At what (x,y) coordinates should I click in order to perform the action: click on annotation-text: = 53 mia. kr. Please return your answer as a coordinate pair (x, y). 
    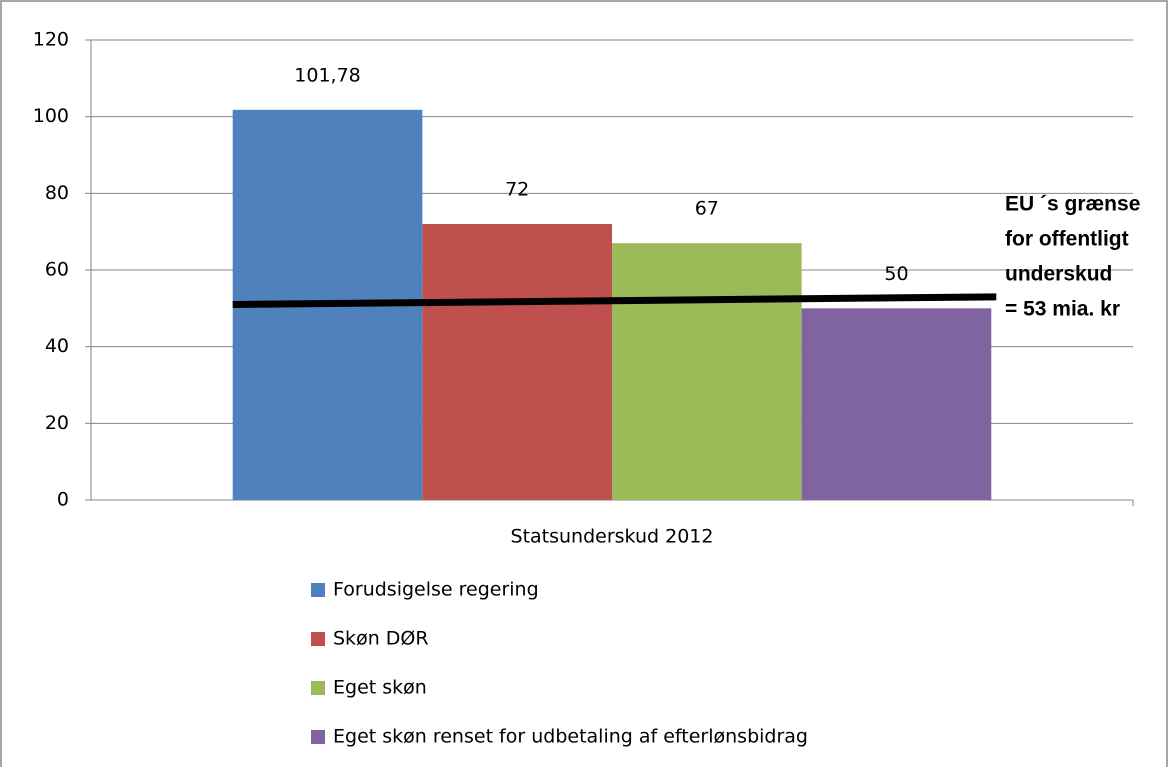
    Looking at the image, I should click on (1062, 309).